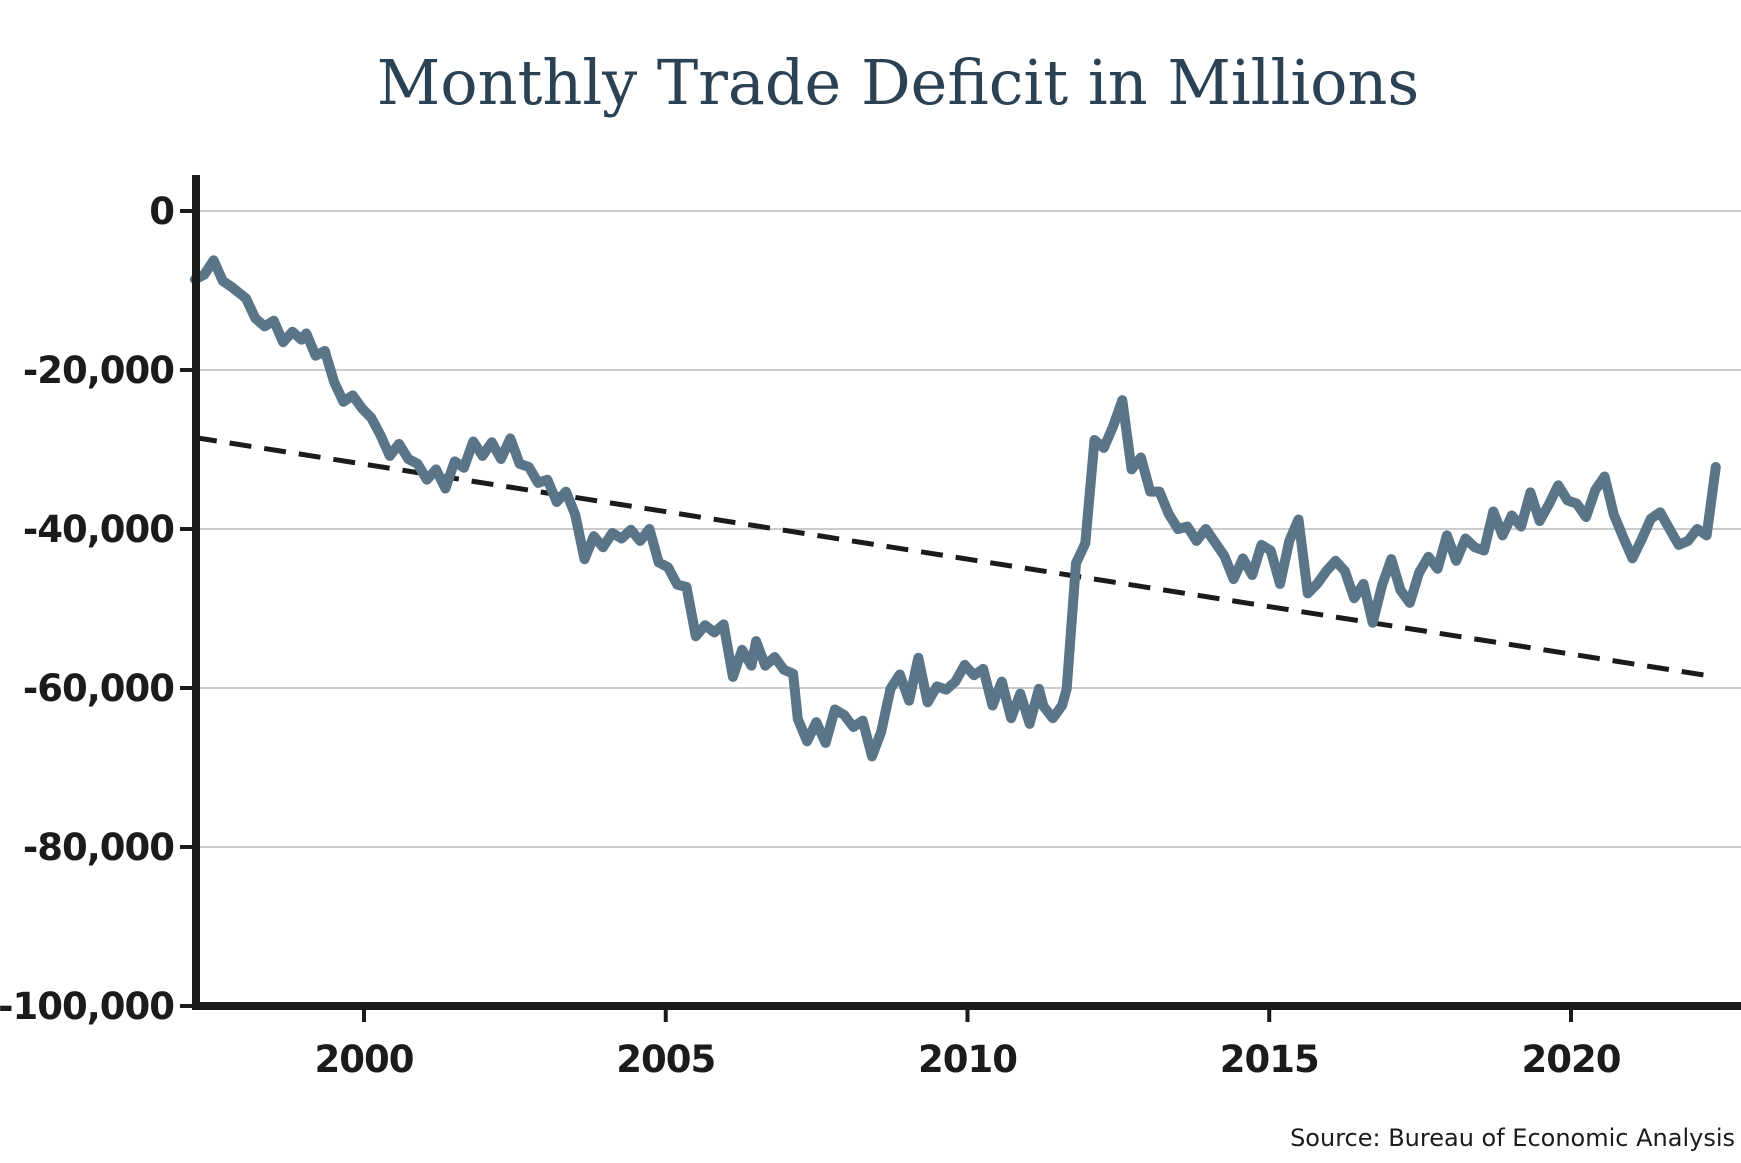 Image resolution: width=1741 pixels, height=1163 pixels. What do you see at coordinates (98, 688) in the screenshot?
I see `y-tick-label: -60,000` at bounding box center [98, 688].